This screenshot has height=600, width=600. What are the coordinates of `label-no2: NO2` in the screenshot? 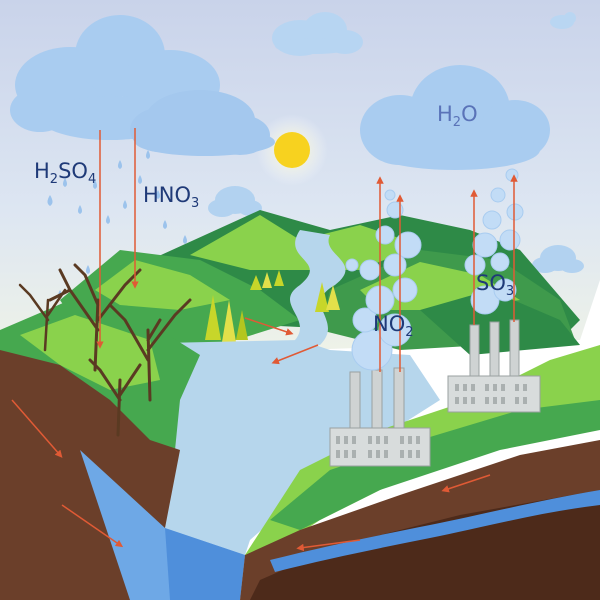 It's located at (393, 326).